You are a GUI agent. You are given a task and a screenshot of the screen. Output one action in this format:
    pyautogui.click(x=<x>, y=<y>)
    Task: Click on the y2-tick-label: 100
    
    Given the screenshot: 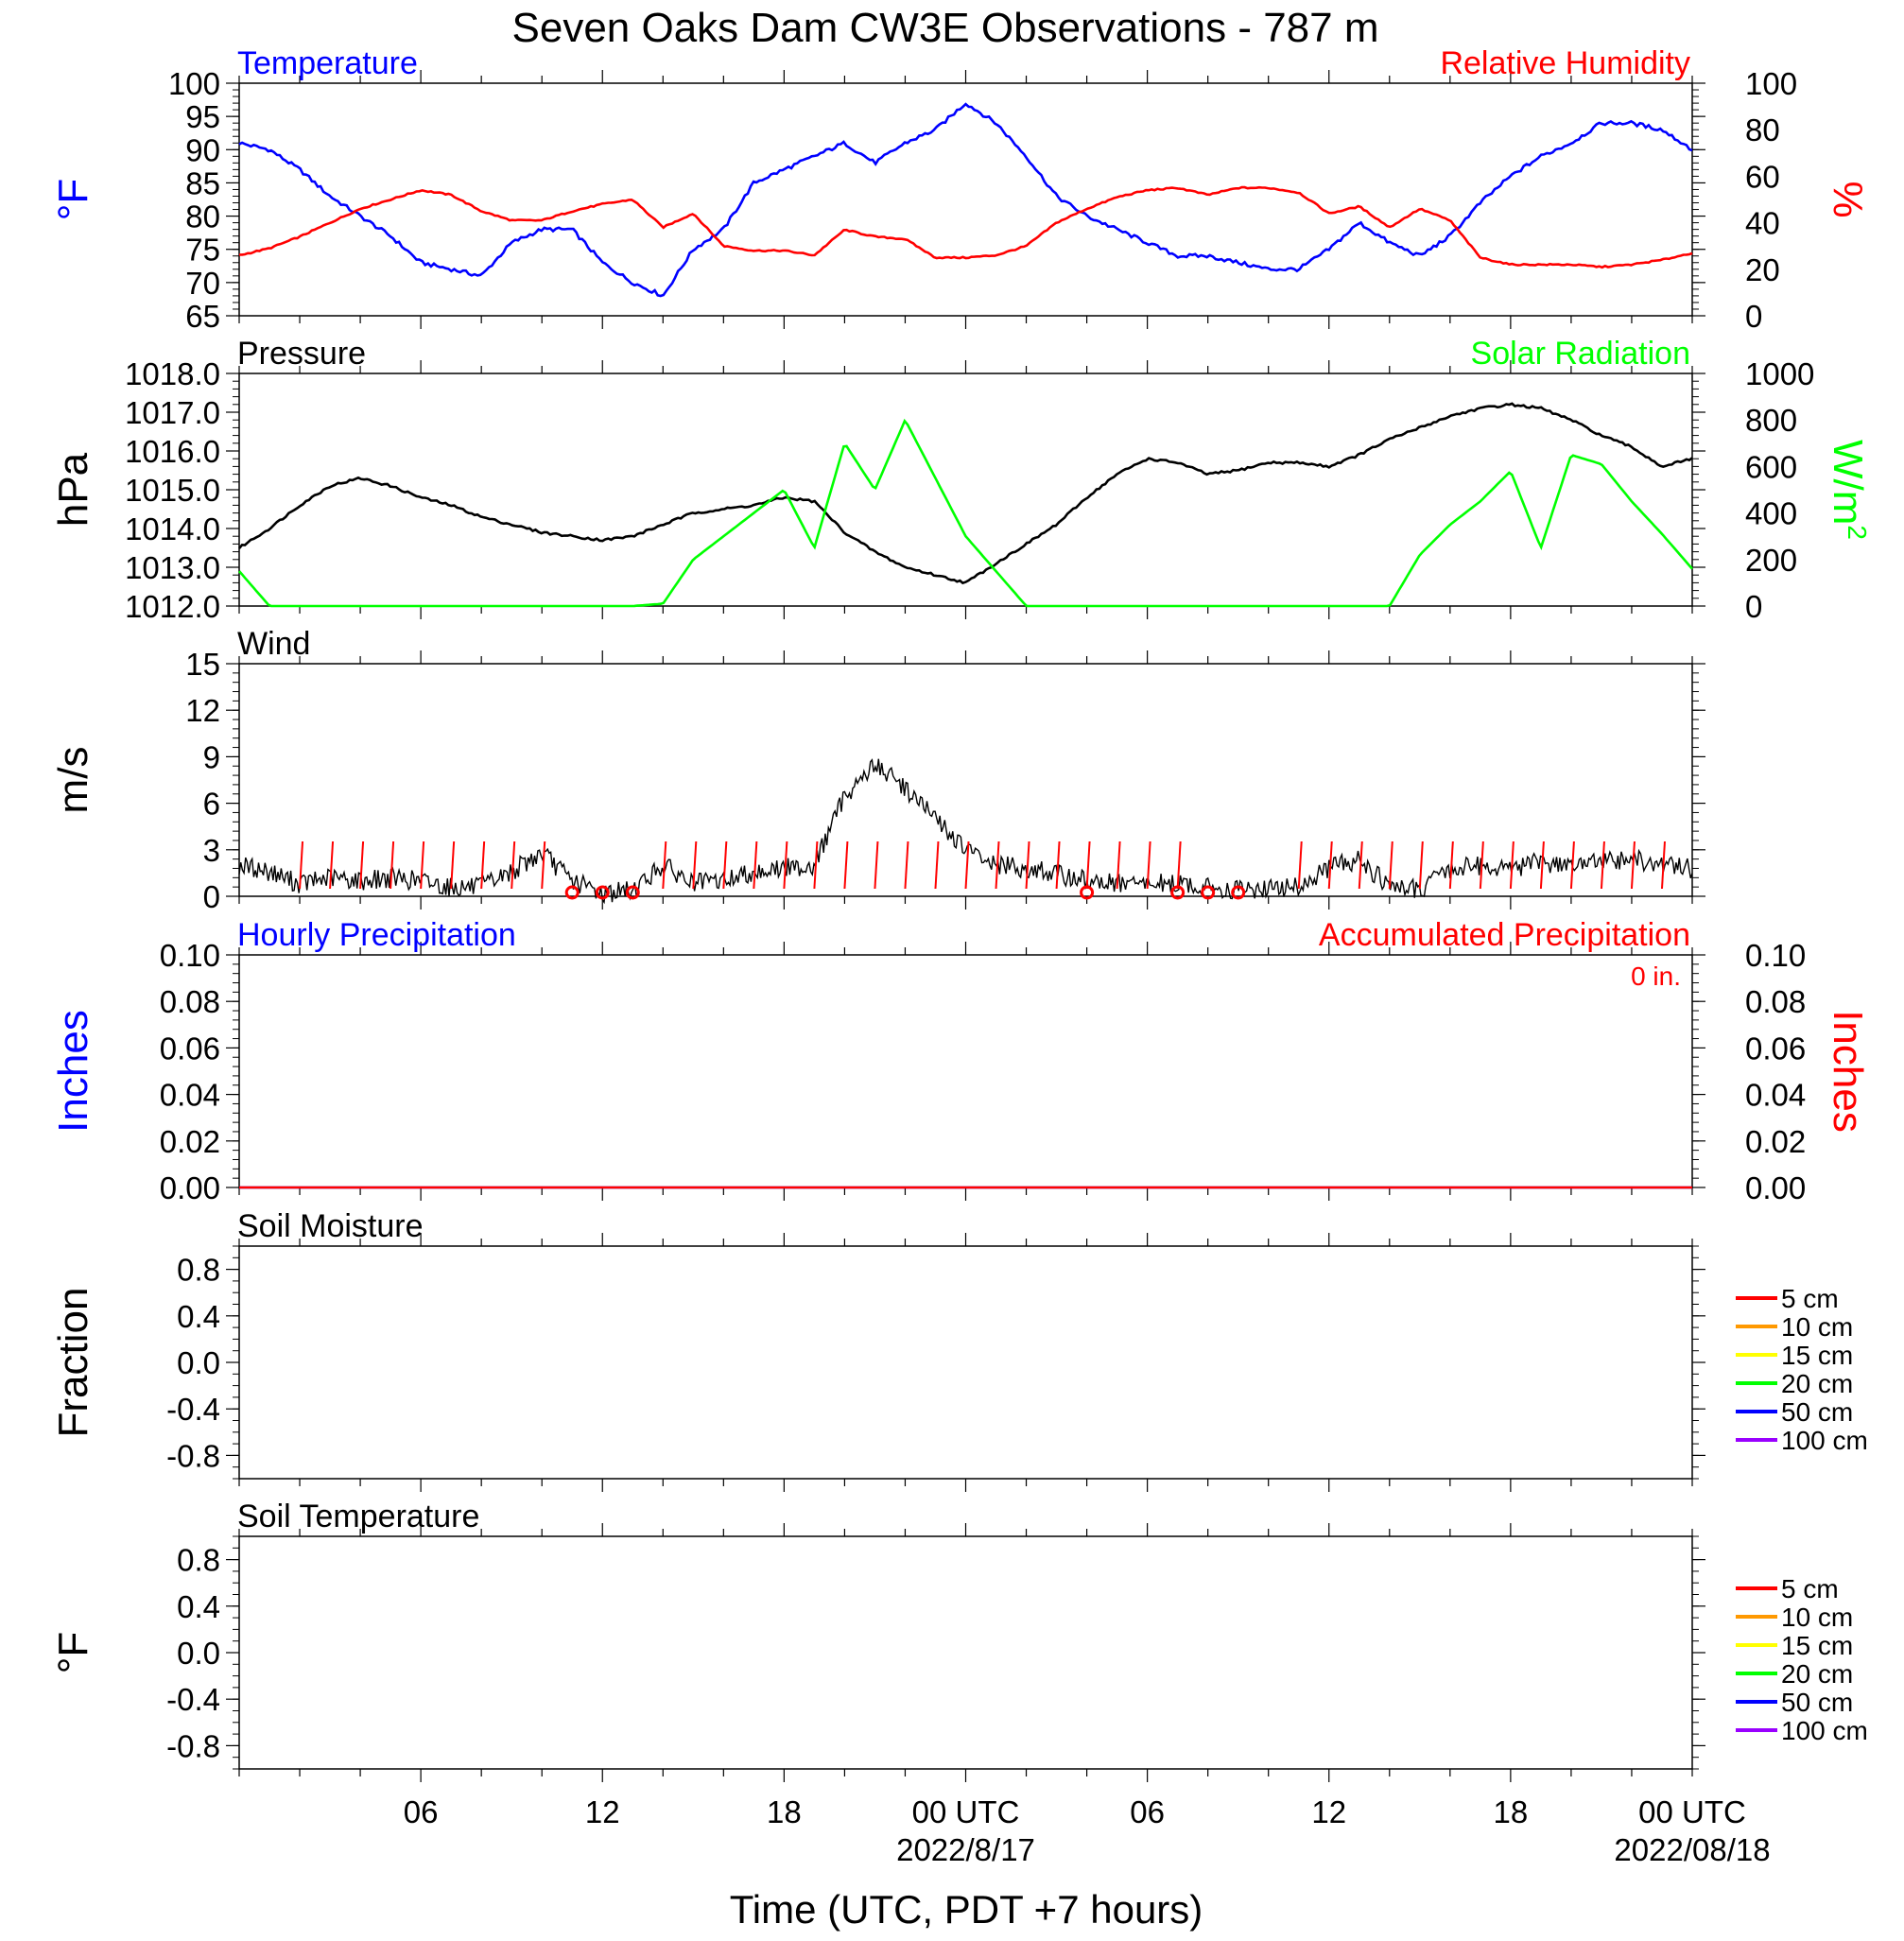 What is the action you would take?
    pyautogui.click(x=1771, y=84)
    